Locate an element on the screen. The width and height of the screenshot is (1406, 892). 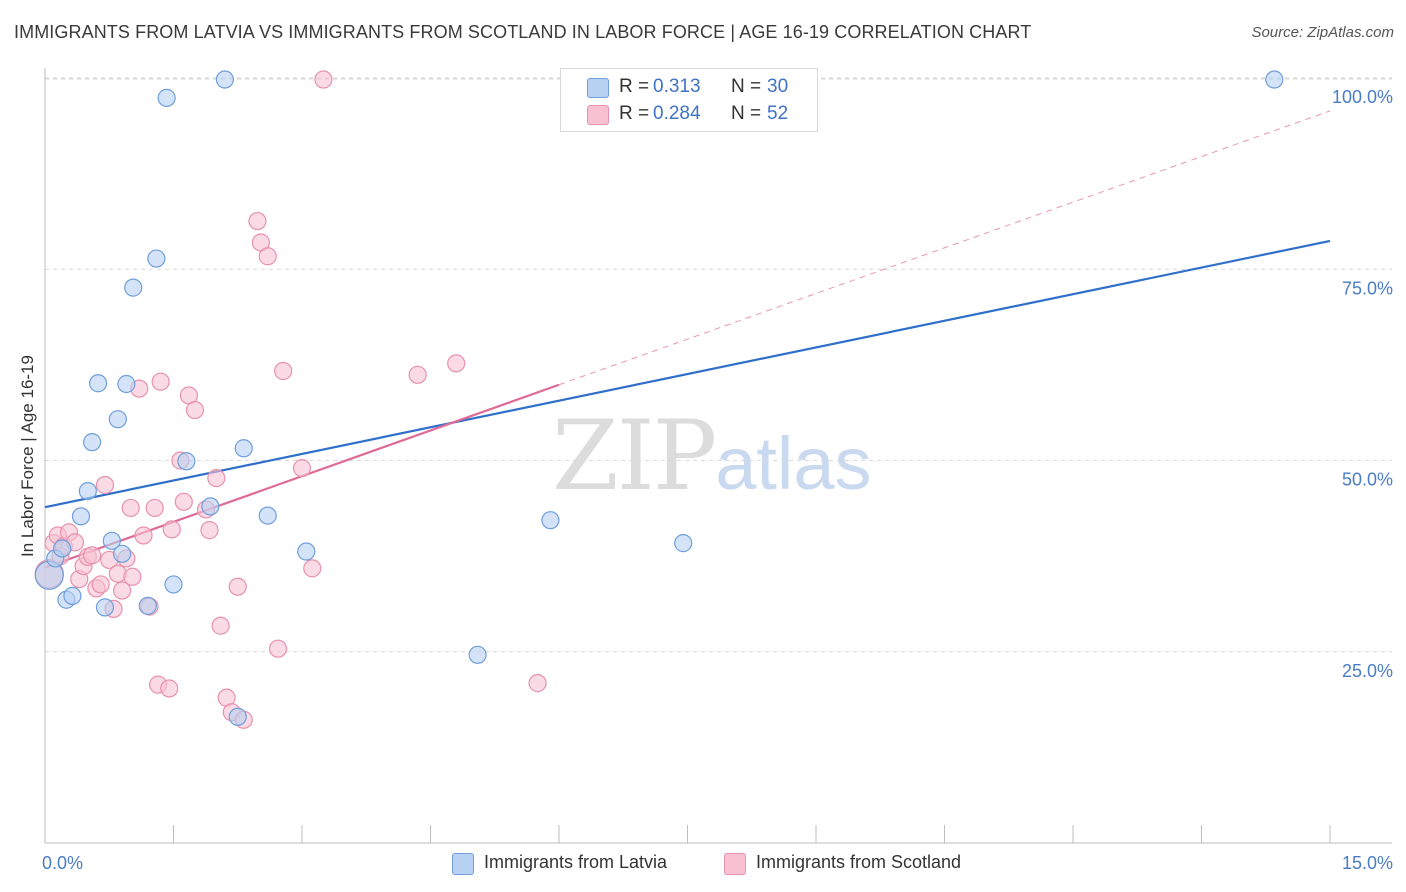
bottom-legend-swatch-scotland is located at coordinates (735, 864).